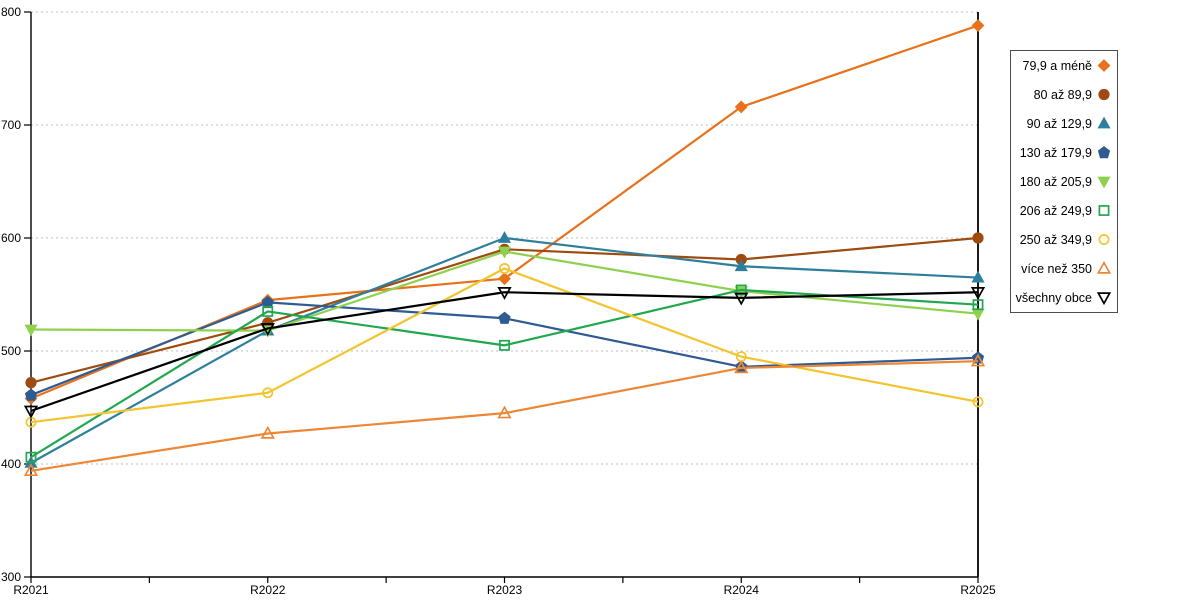  I want to click on legend-item-2: 80 až 89,9, so click(1064, 95).